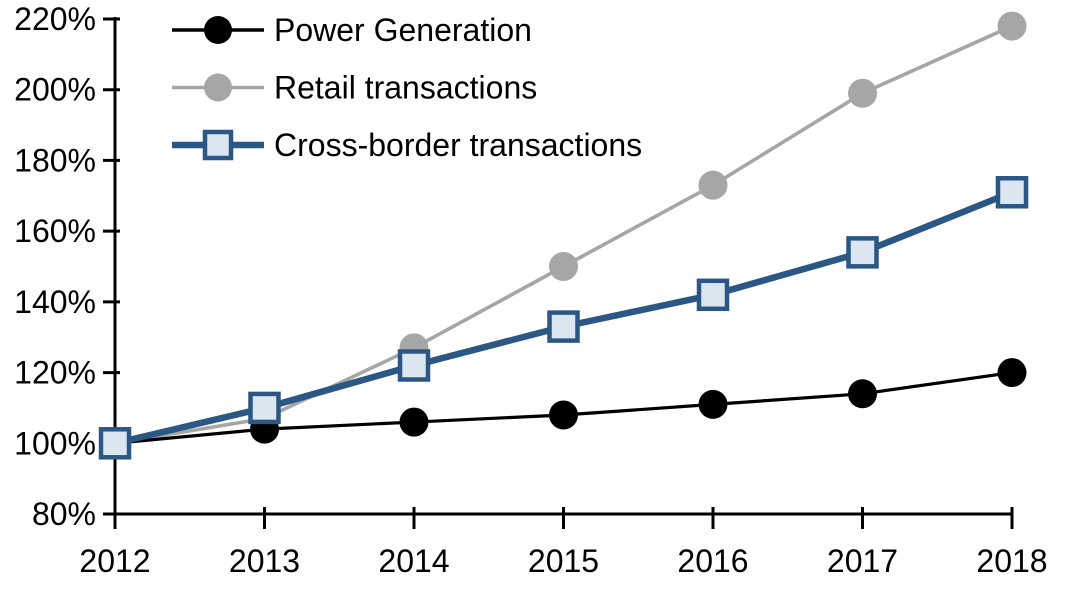 The height and width of the screenshot is (590, 1076). Describe the element at coordinates (55, 231) in the screenshot. I see `y-axis-tick-label: 160%` at that location.